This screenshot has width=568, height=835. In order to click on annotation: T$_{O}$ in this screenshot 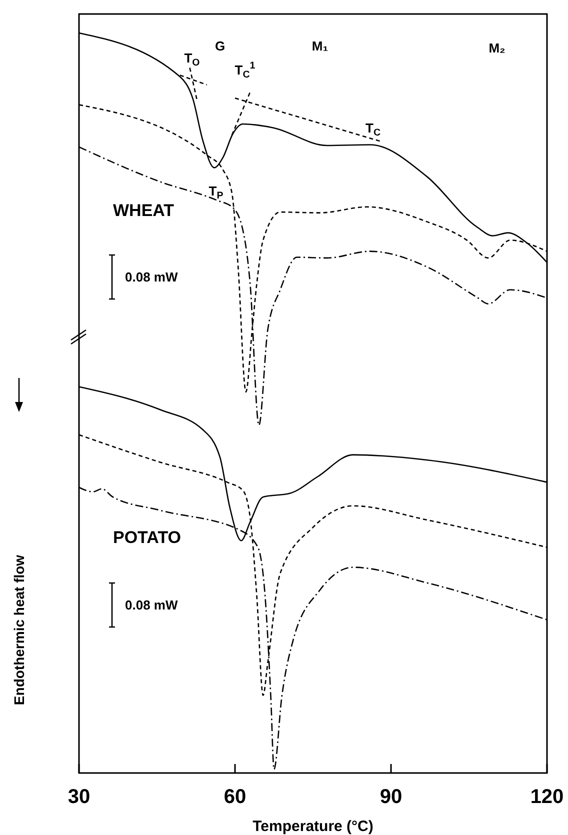, I will do `click(192, 59)`.